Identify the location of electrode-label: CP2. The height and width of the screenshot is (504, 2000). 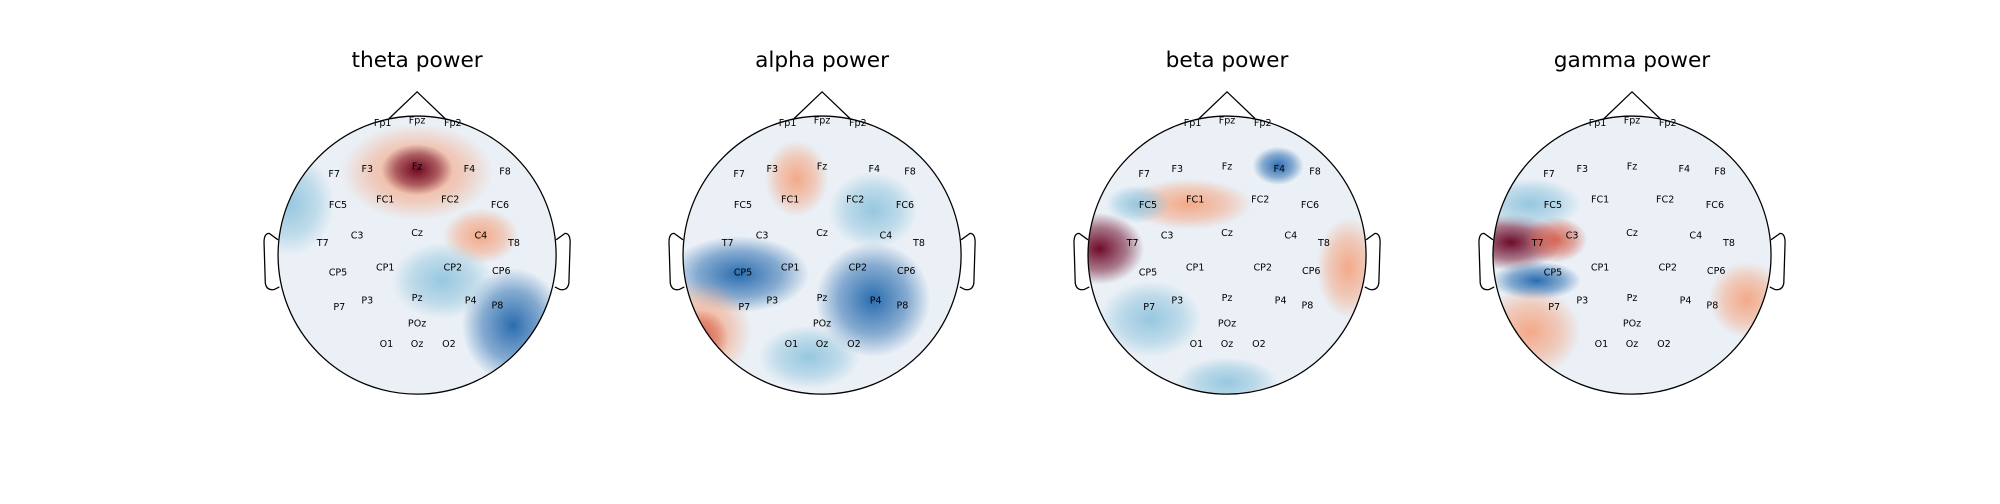
(858, 267).